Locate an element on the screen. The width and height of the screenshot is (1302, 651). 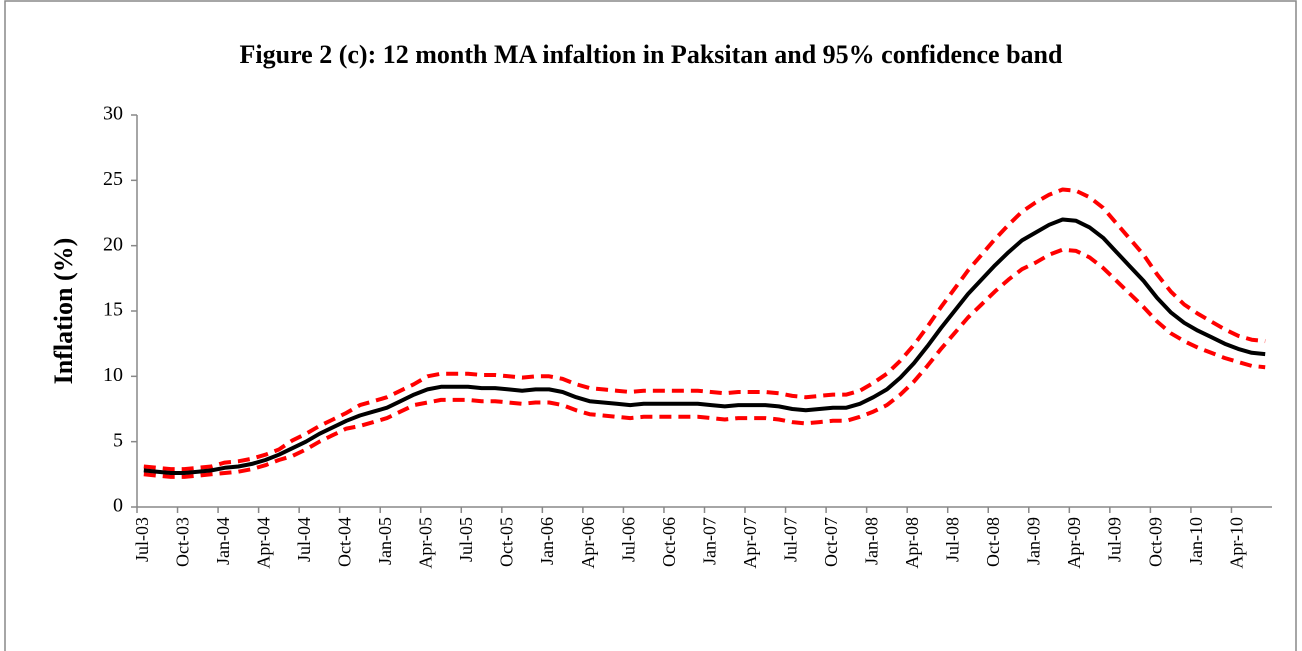
x-tick-label: Oct-08 is located at coordinates (993, 542).